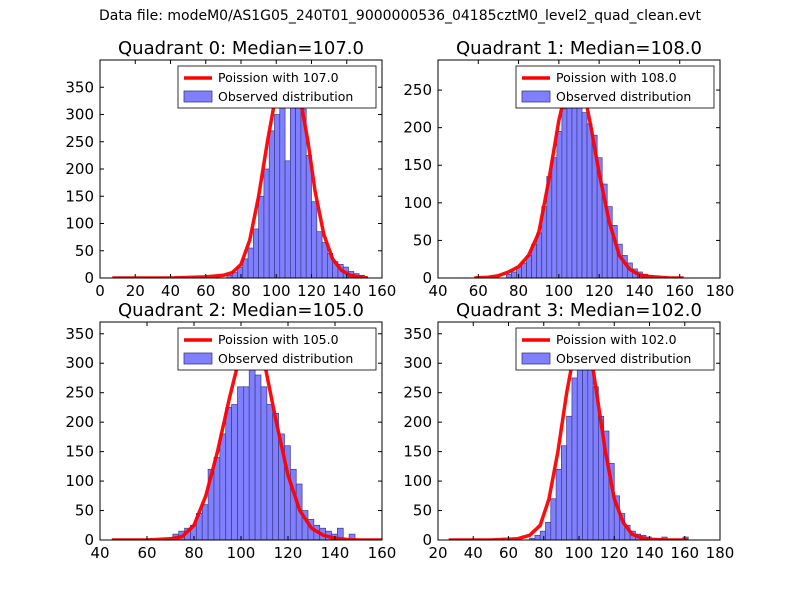 The width and height of the screenshot is (800, 600). I want to click on chart-title: Quadrant 0: Median=107.0, so click(241, 48).